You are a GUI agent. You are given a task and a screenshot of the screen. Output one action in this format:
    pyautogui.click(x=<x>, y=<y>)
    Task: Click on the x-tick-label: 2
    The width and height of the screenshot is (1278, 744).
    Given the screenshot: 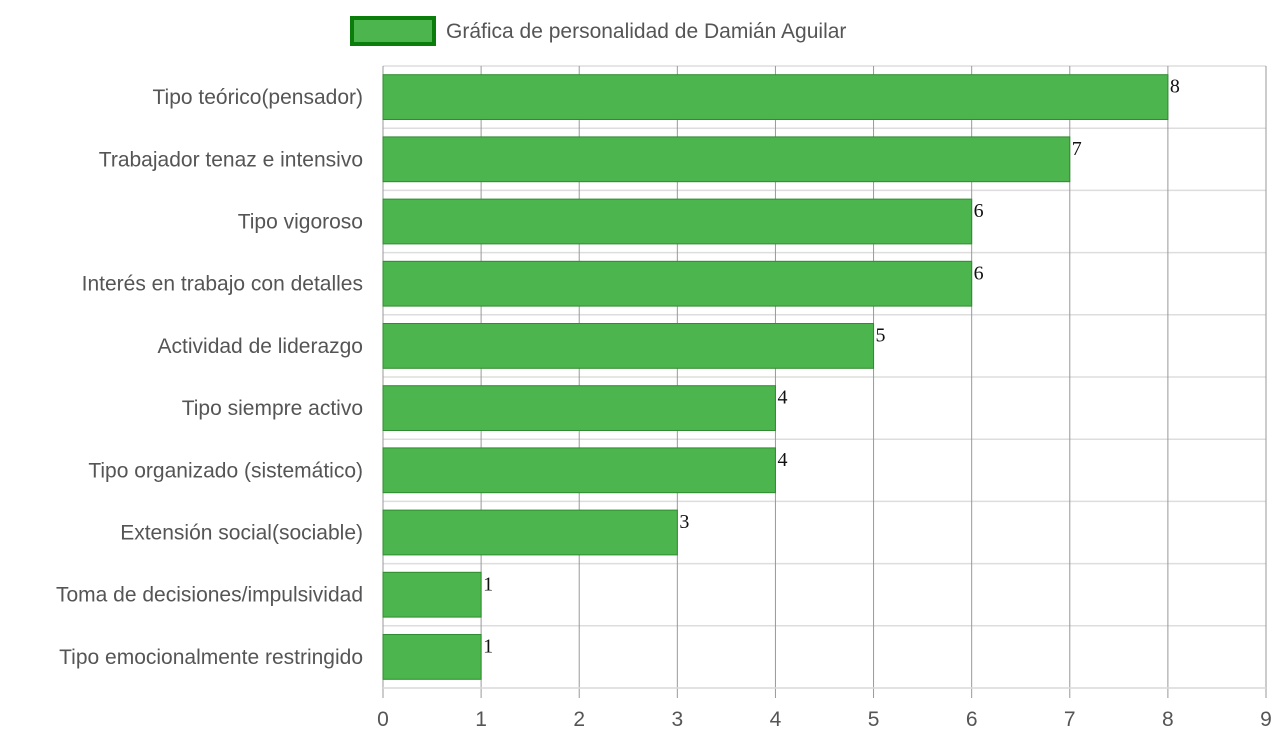 What is the action you would take?
    pyautogui.click(x=579, y=719)
    